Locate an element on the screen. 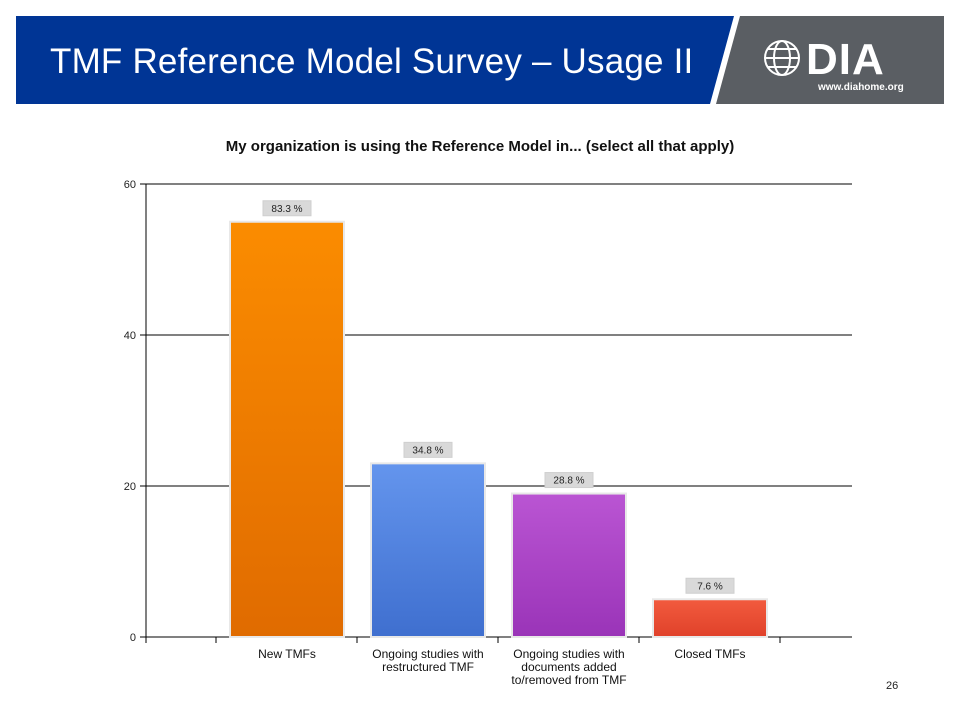 The width and height of the screenshot is (960, 720). data-label: 28.8 % is located at coordinates (568, 481).